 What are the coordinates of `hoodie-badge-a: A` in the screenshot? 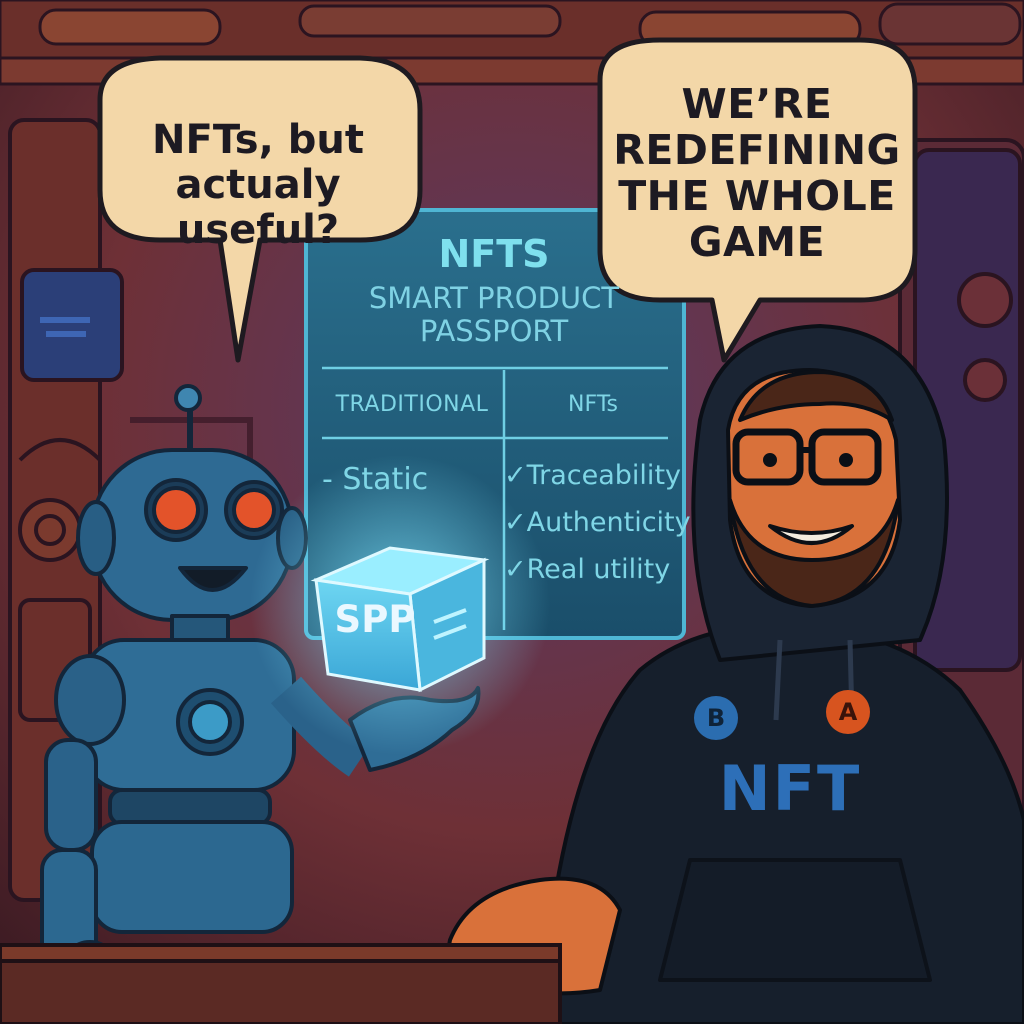 It's located at (848, 712).